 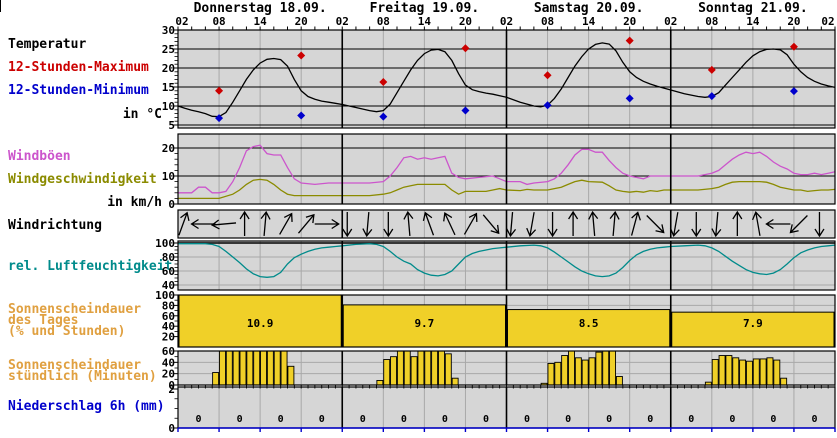 What do you see at coordinates (90, 266) in the screenshot?
I see `label-luftfeuchtigkeit: rel. Luftfeuchtigkeit` at bounding box center [90, 266].